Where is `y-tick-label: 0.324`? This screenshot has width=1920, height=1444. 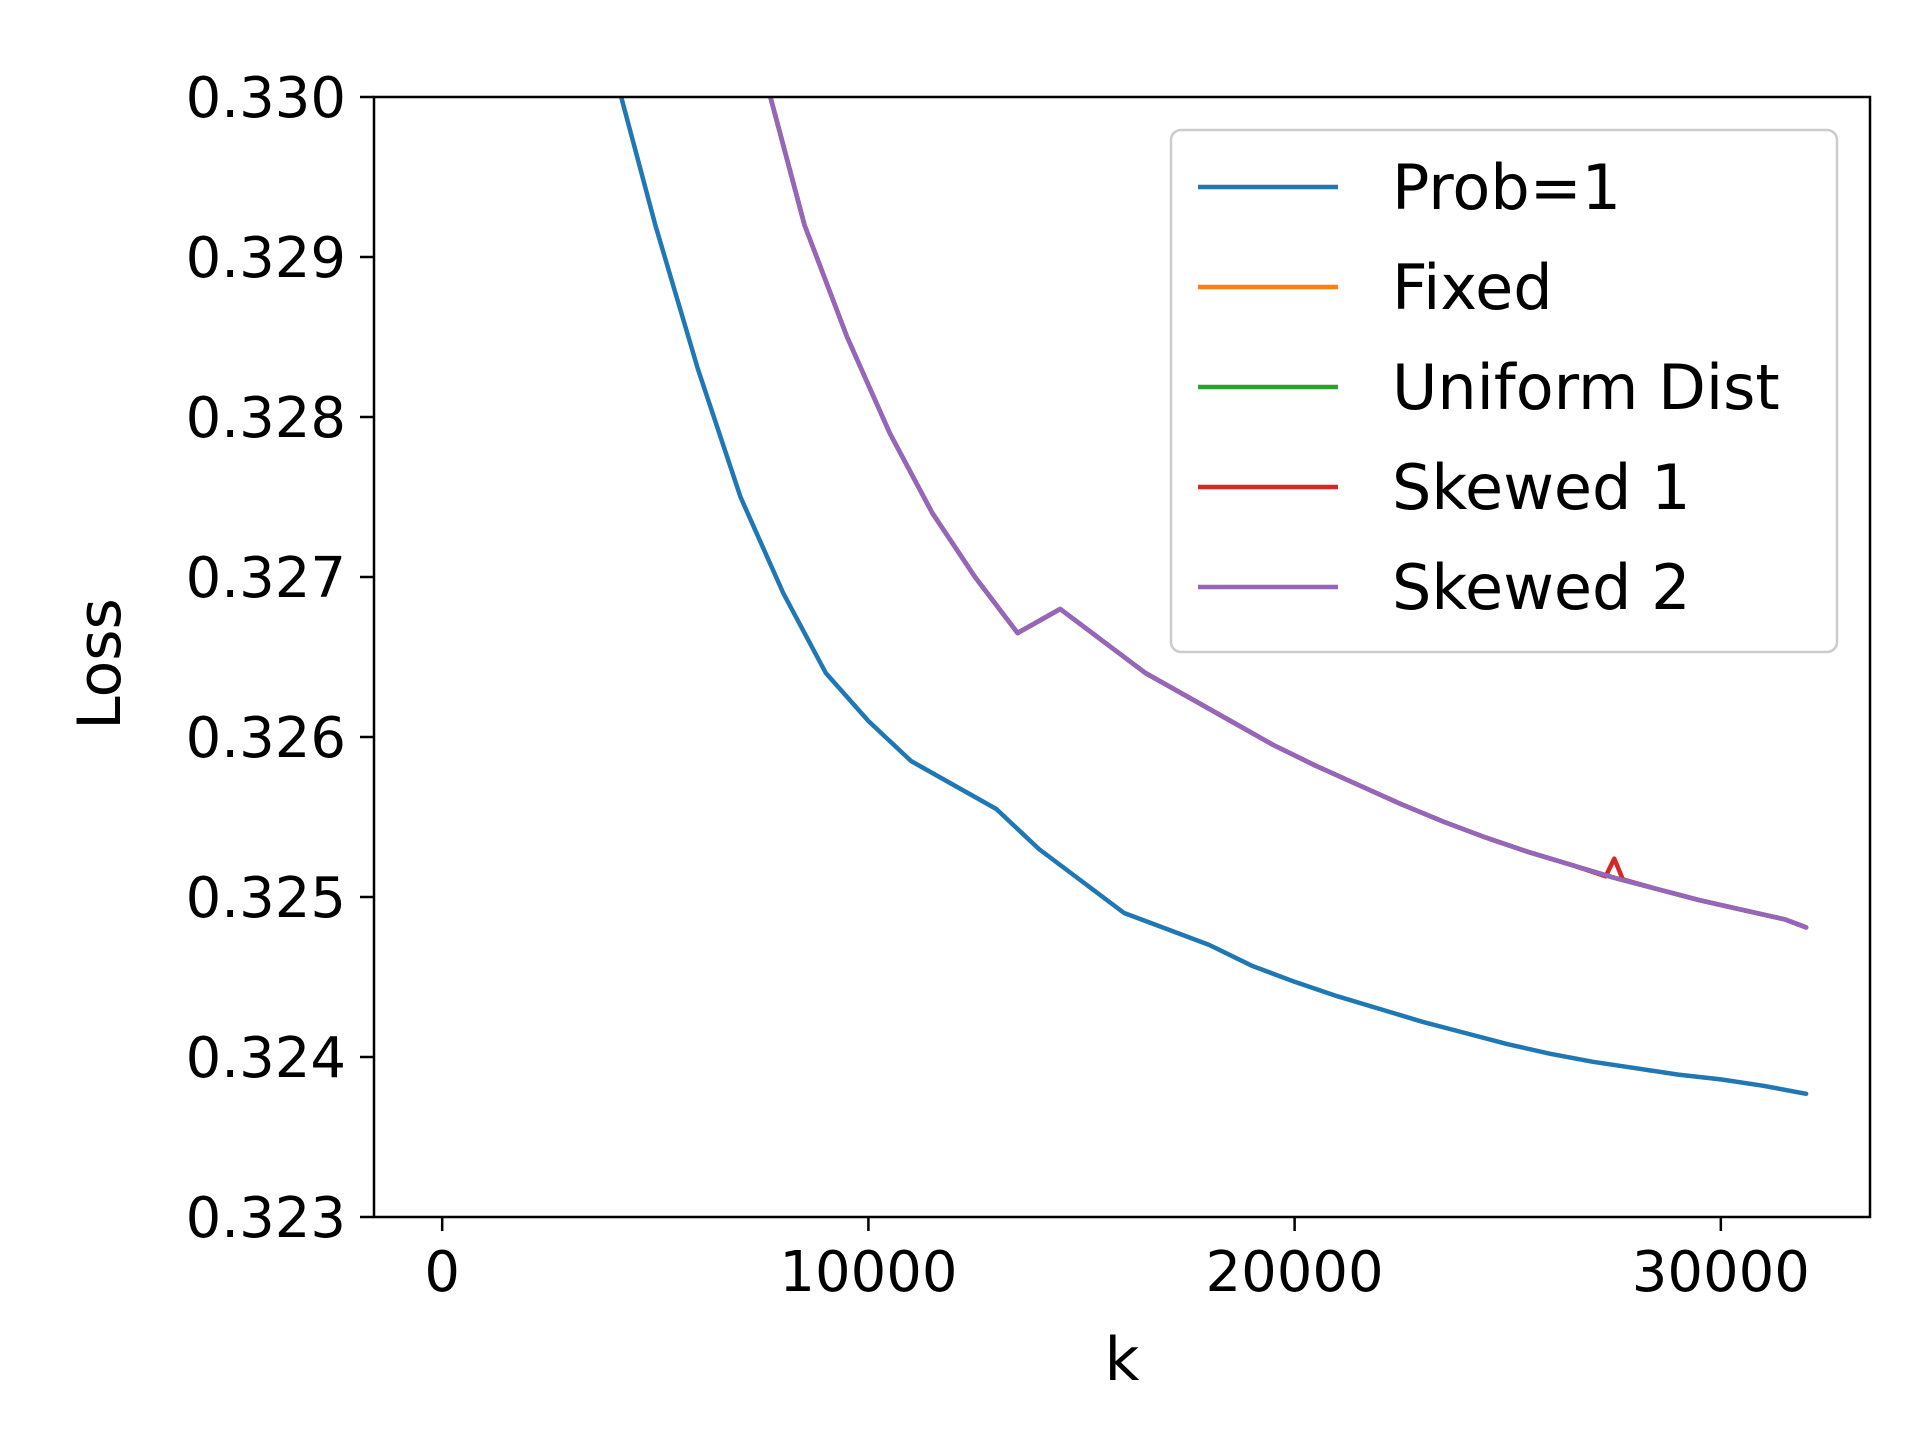 y-tick-label: 0.324 is located at coordinates (266, 1058).